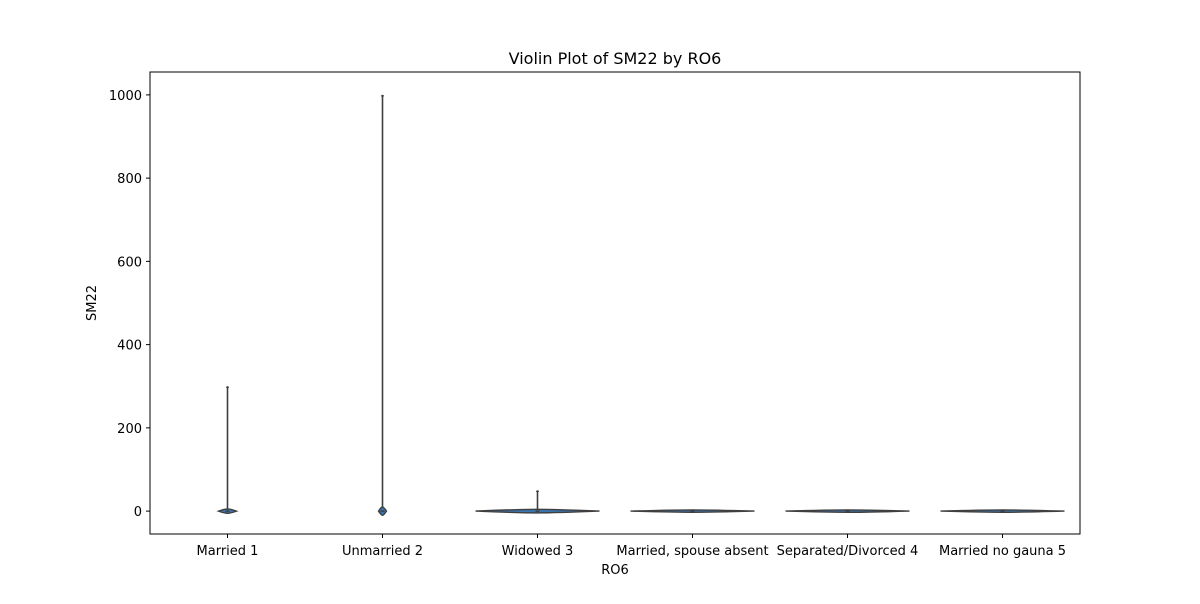 This screenshot has height=604, width=1200. What do you see at coordinates (138, 512) in the screenshot?
I see `y-tick-label: 0` at bounding box center [138, 512].